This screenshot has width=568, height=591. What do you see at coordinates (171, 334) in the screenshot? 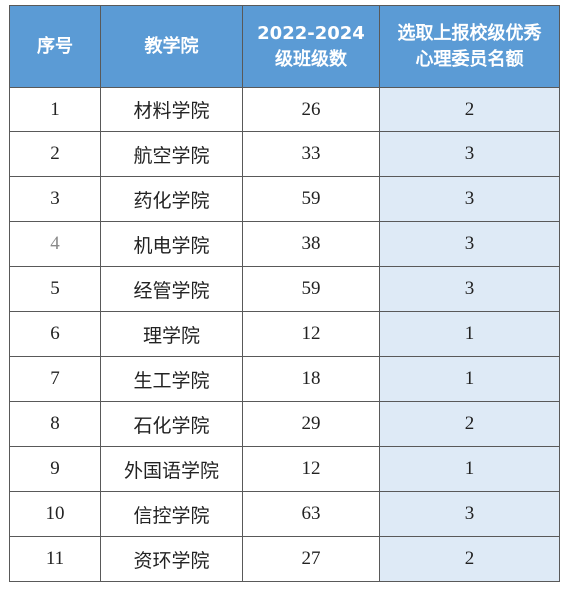
I see `cell-college: 理学院` at bounding box center [171, 334].